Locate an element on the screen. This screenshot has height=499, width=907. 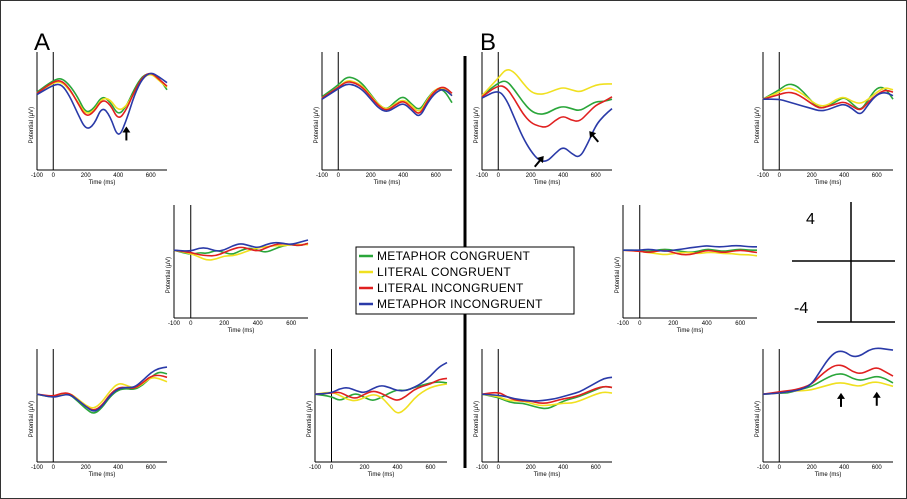
erp-plot-a-bottom-right: -100 0 200 400 600 Time (ms) Potential (μV) is located at coordinates (377, 413).